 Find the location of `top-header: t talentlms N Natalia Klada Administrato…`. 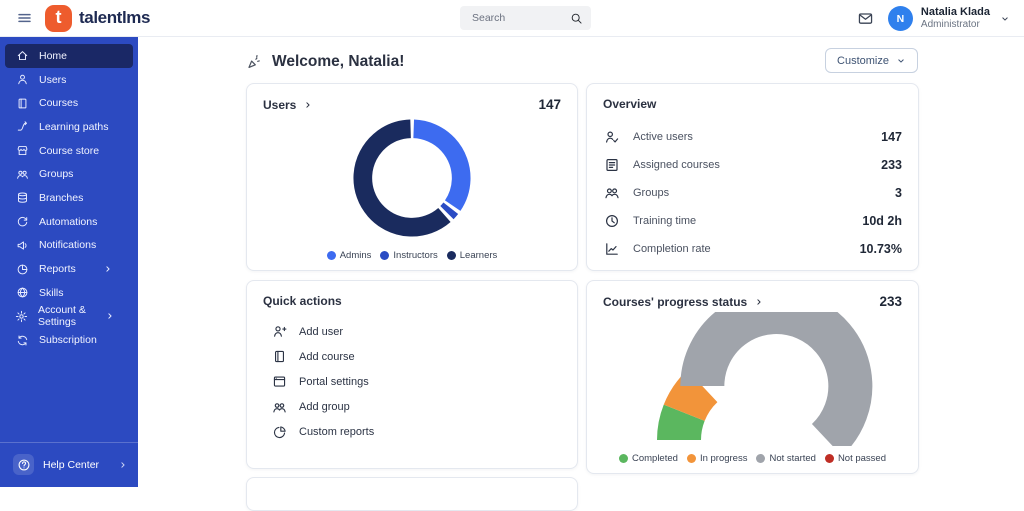

top-header: t talentlms N Natalia Klada Administrato… is located at coordinates (512, 18).